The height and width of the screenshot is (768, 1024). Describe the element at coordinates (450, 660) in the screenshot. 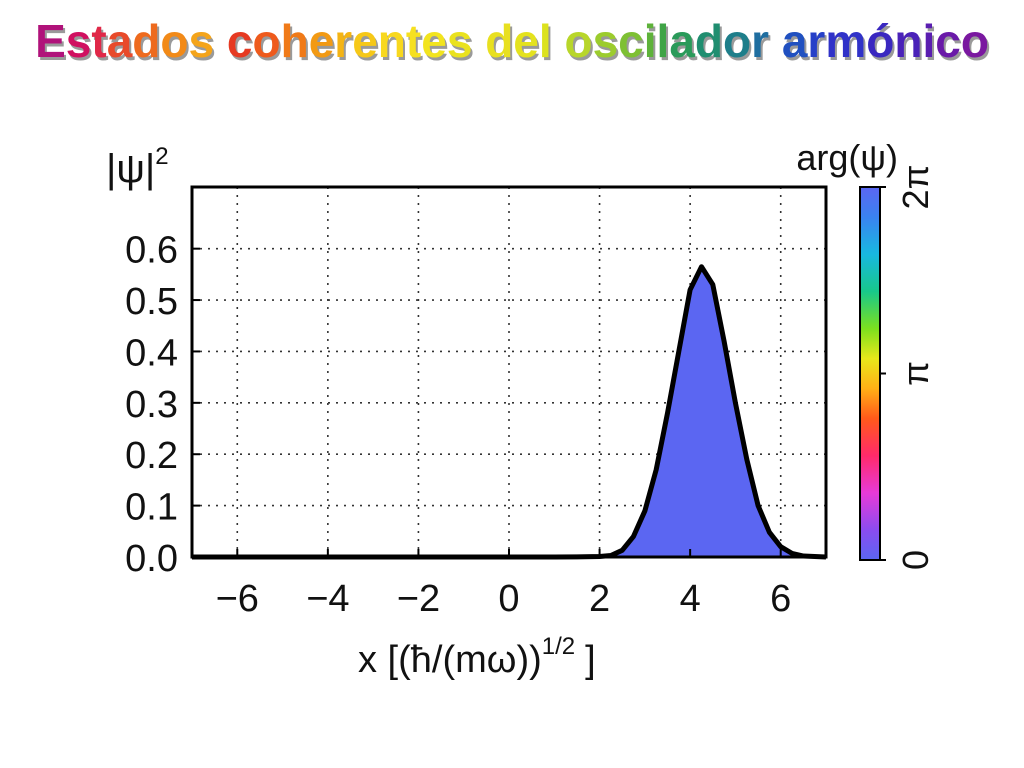

I see `x-axis-label-main: x [(ħ/(mω))` at that location.